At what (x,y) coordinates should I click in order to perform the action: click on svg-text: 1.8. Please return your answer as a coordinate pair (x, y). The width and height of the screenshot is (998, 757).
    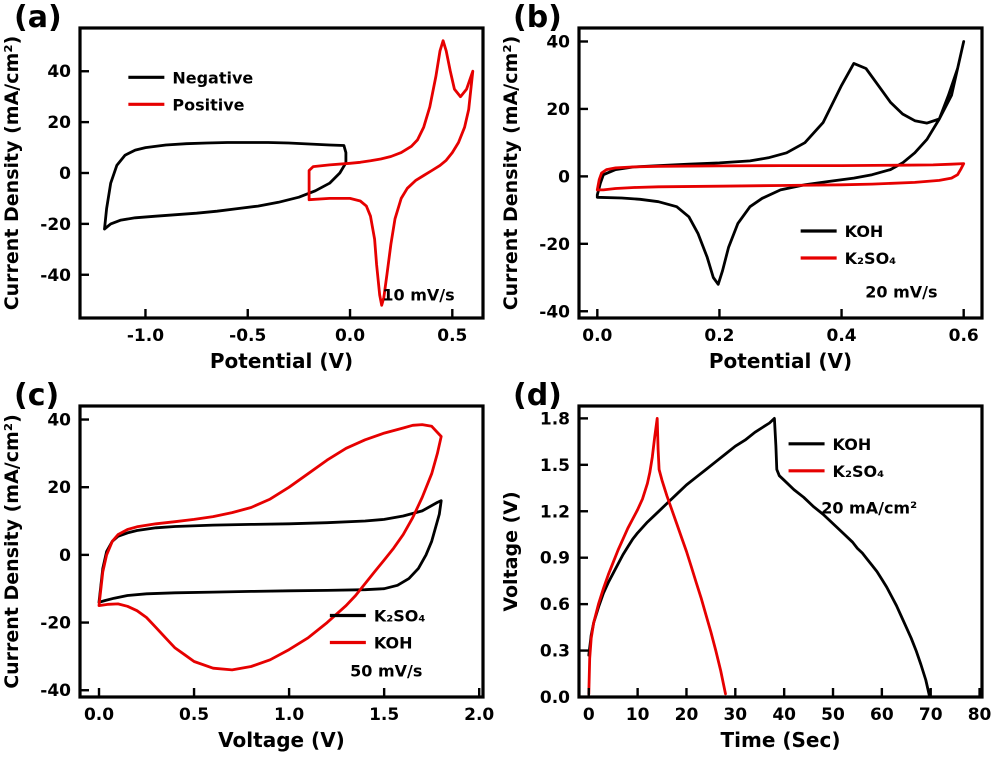
    Looking at the image, I should click on (555, 419).